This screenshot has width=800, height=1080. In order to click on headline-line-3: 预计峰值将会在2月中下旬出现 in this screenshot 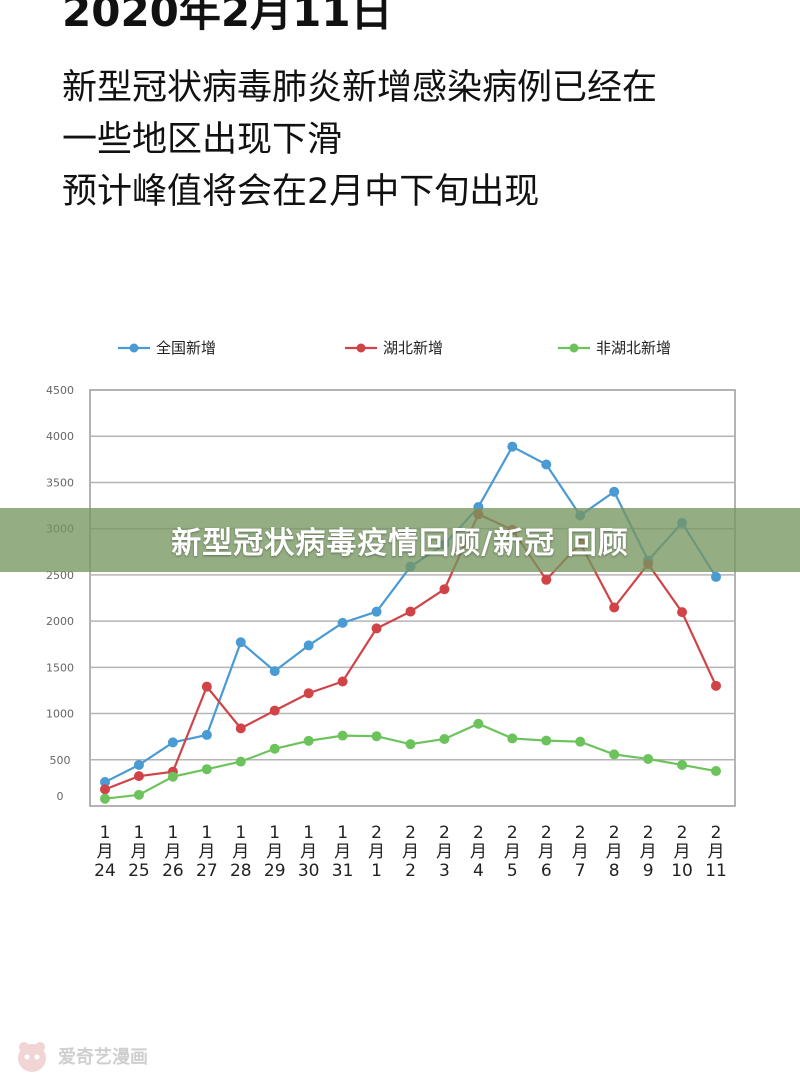, I will do `click(301, 192)`.